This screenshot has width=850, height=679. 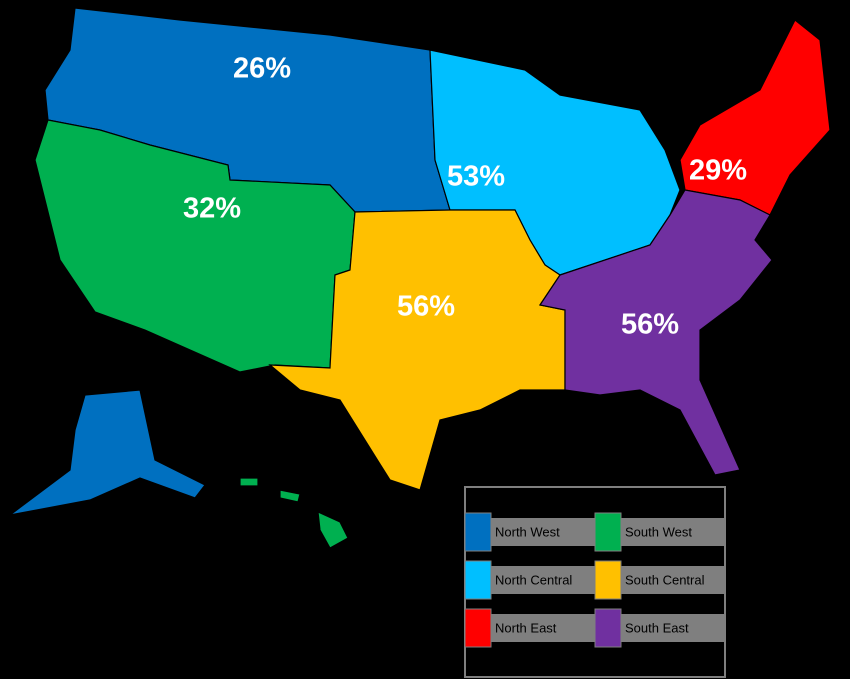 I want to click on legend-label: South West, so click(x=658, y=531).